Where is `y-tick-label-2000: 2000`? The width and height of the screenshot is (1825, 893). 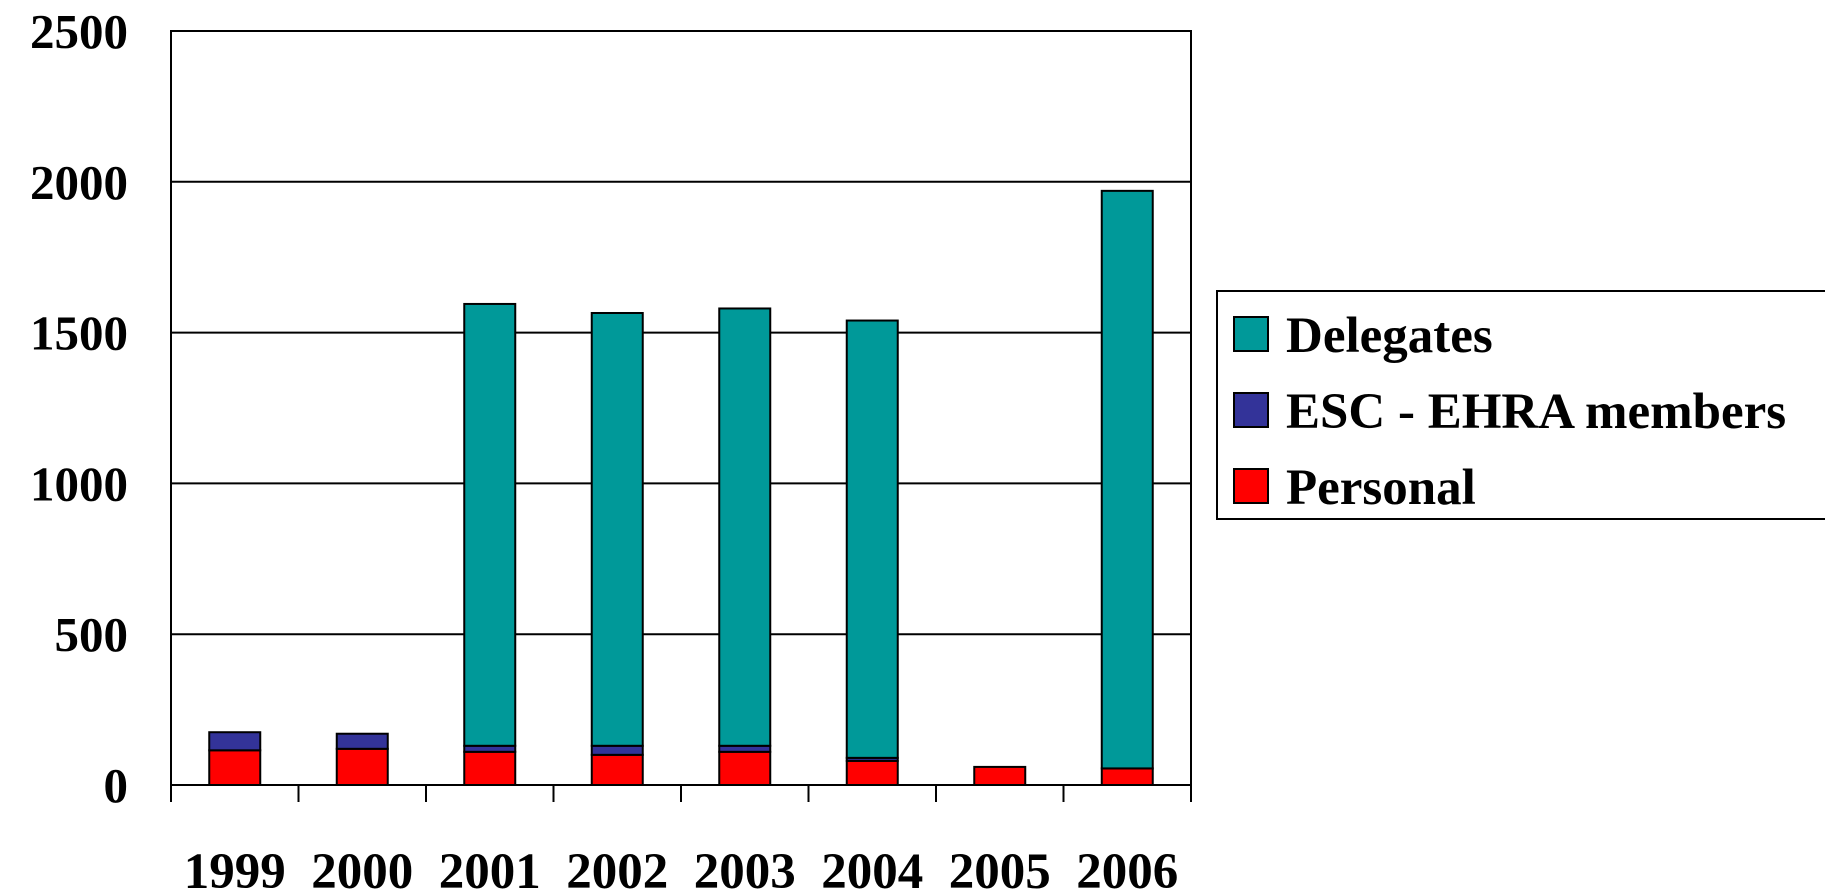
y-tick-label-2000: 2000 is located at coordinates (79, 182).